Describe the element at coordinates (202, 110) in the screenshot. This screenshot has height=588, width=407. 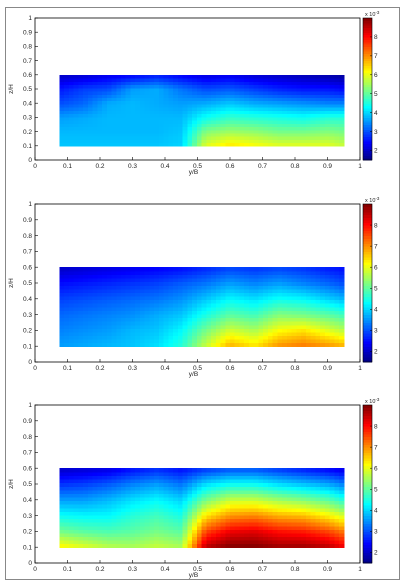
I see `contour-field` at that location.